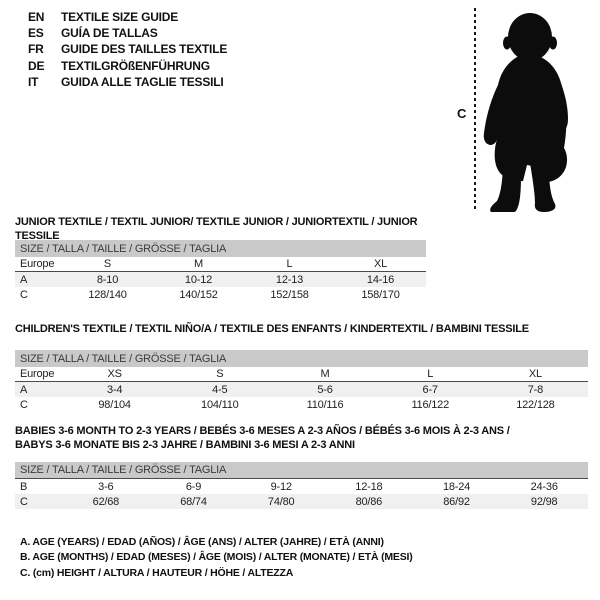  Describe the element at coordinates (475, 109) in the screenshot. I see `height-dashed-line` at that location.